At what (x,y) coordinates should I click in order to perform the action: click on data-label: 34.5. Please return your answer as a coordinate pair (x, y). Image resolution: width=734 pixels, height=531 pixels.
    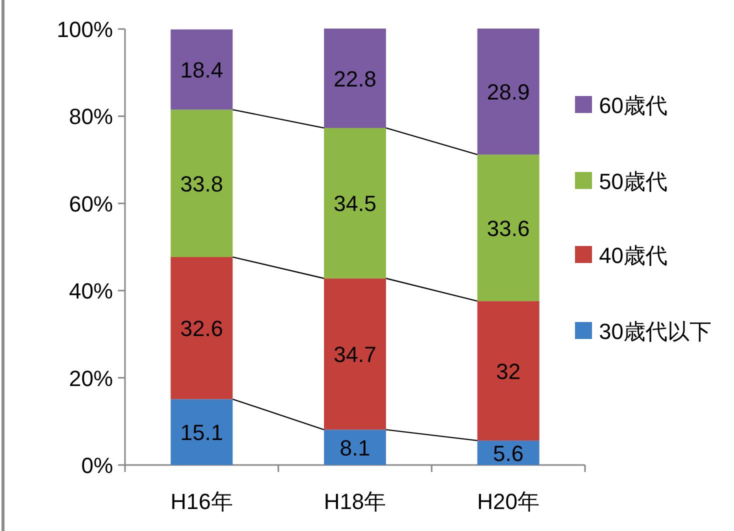
    Looking at the image, I should click on (355, 203).